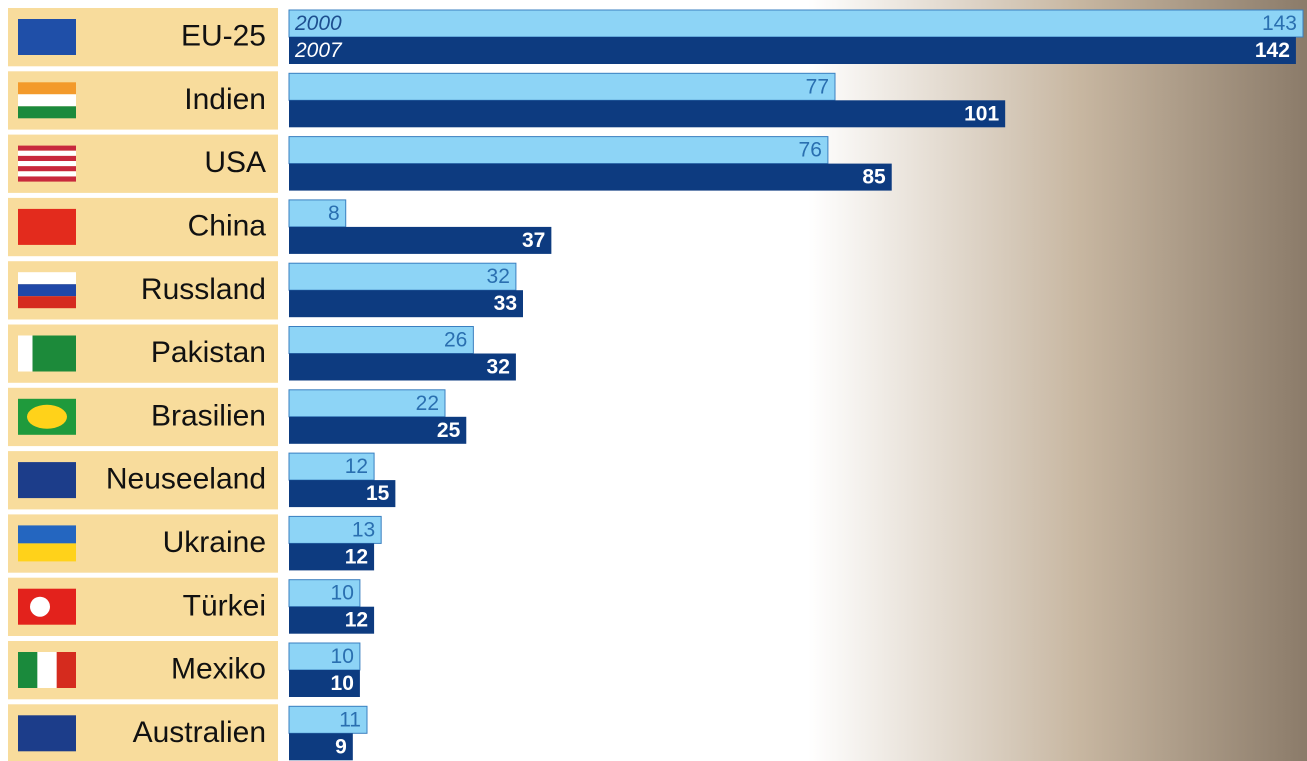 The image size is (1307, 761). I want to click on value-label: 22, so click(427, 403).